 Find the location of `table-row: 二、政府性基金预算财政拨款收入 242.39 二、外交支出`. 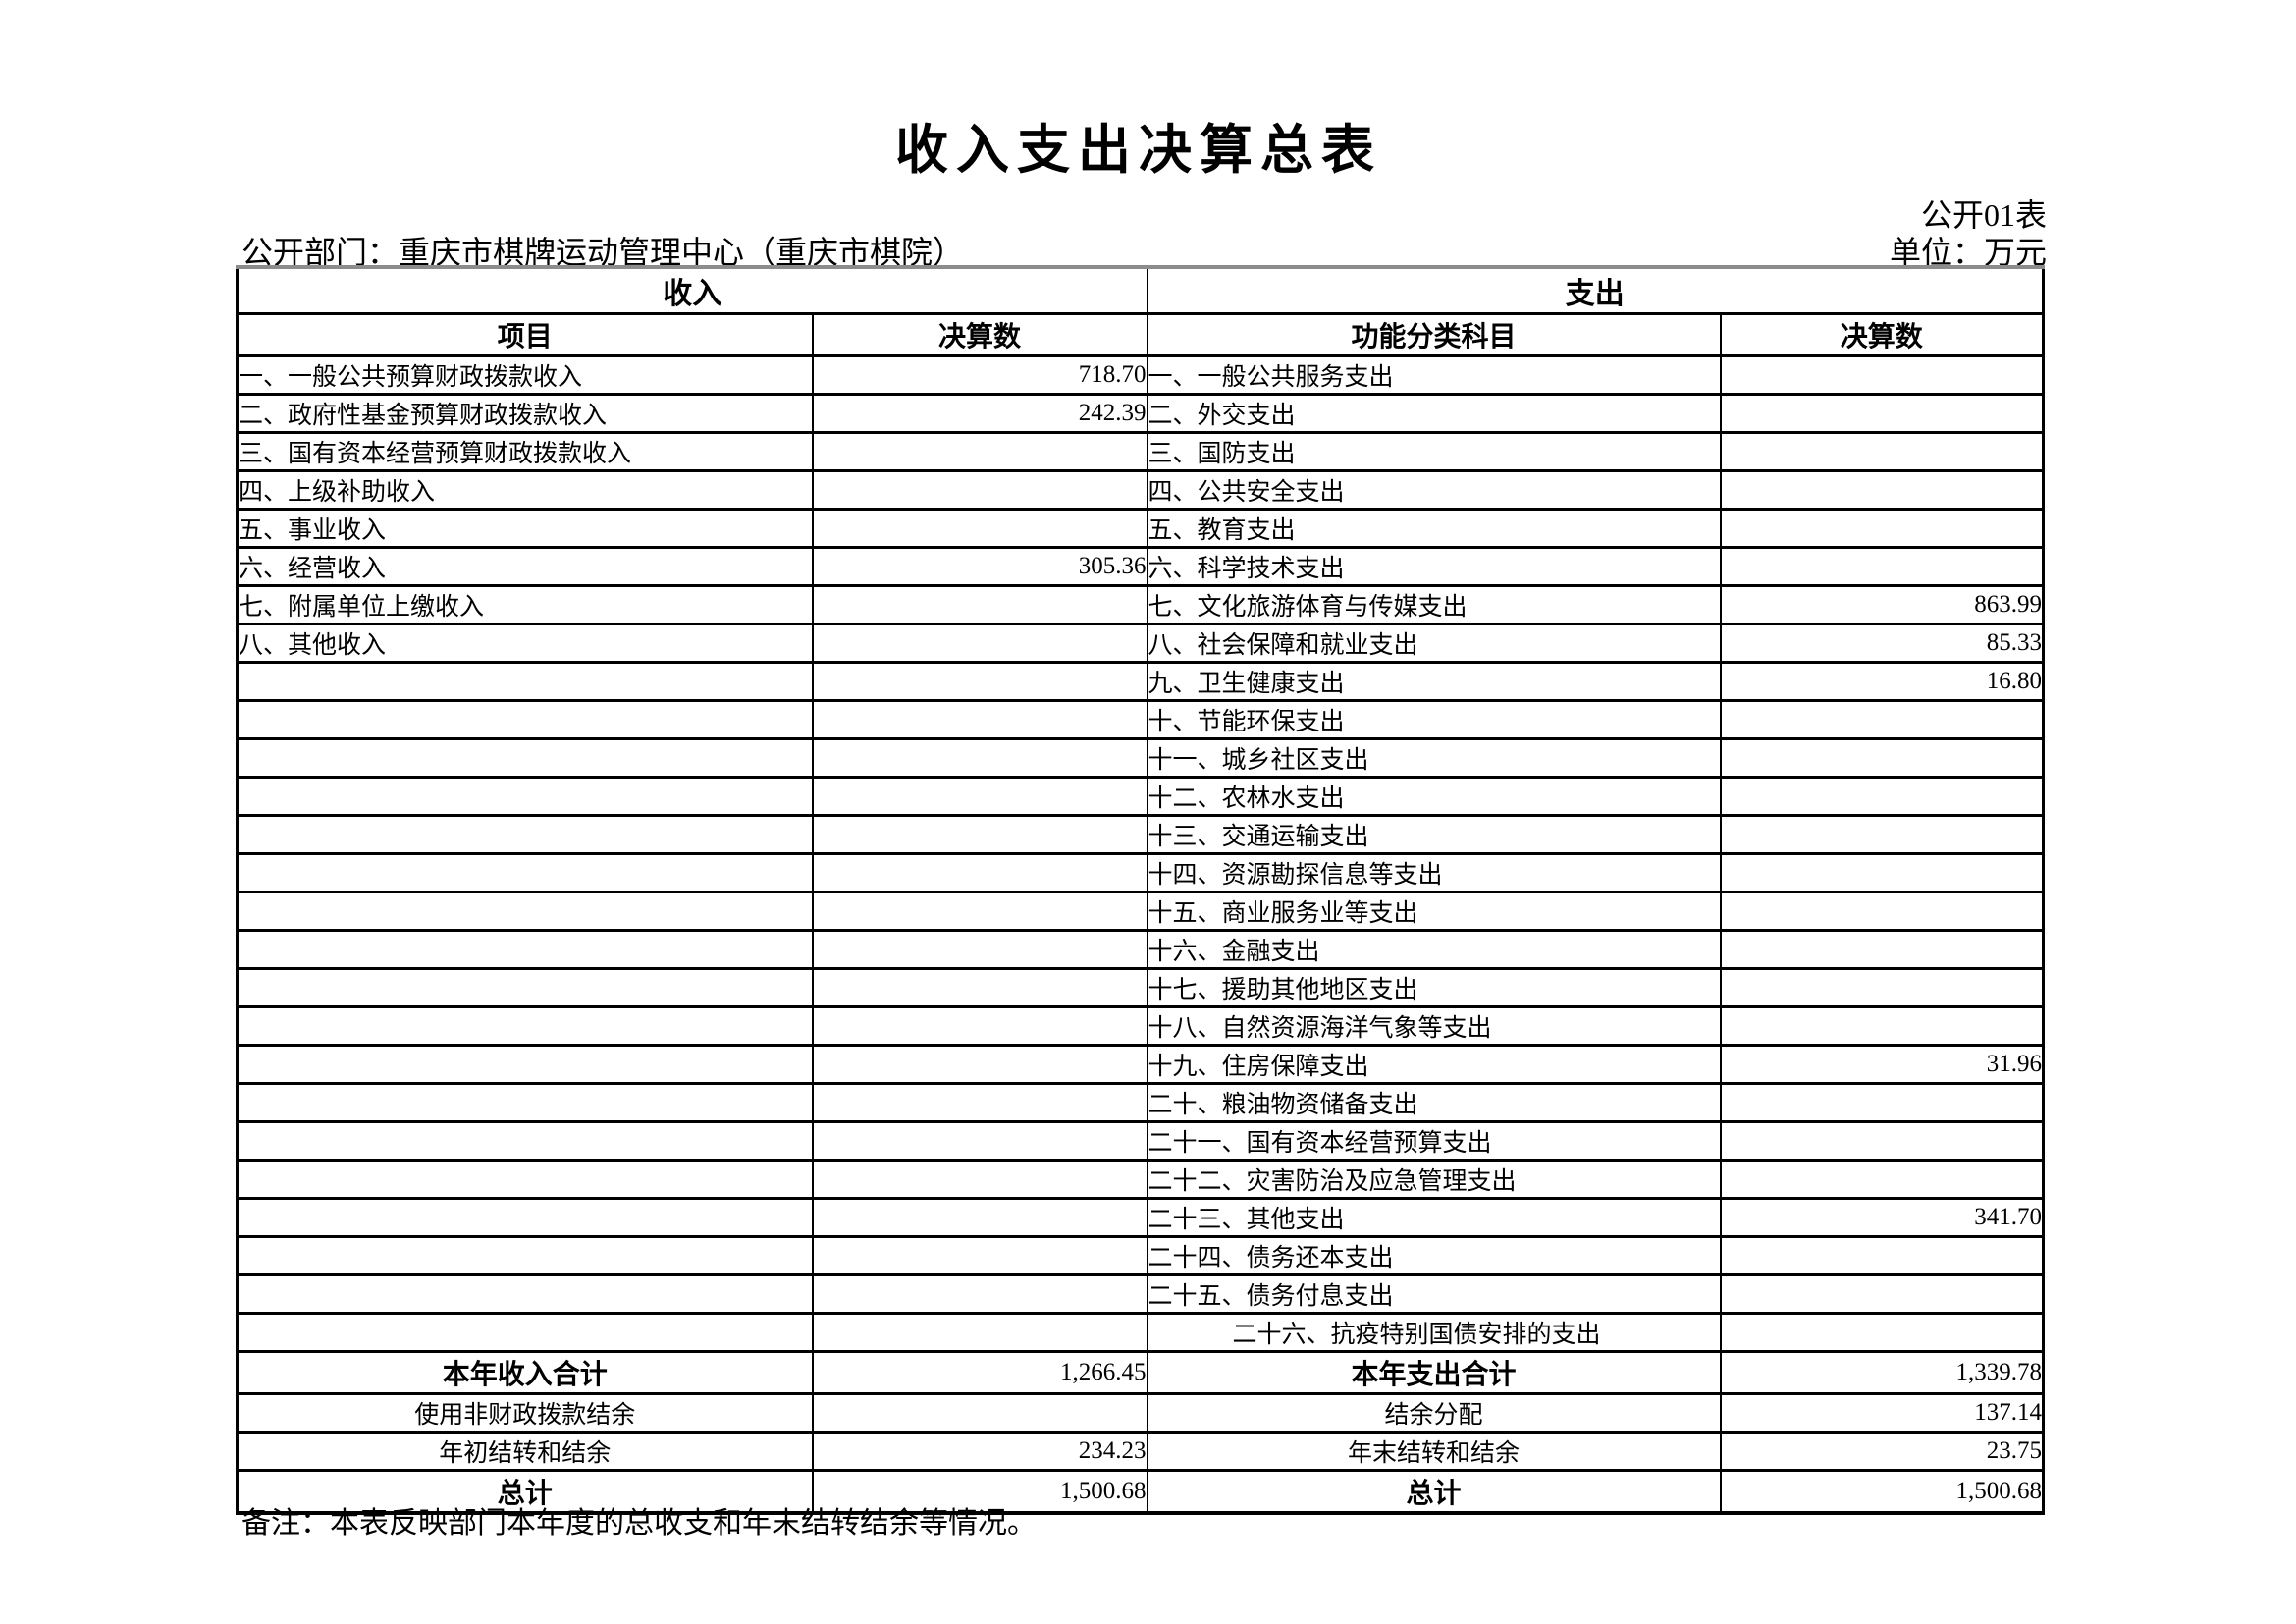

table-row: 二、政府性基金预算财政拨款收入 242.39 二、外交支出 is located at coordinates (1140, 413).